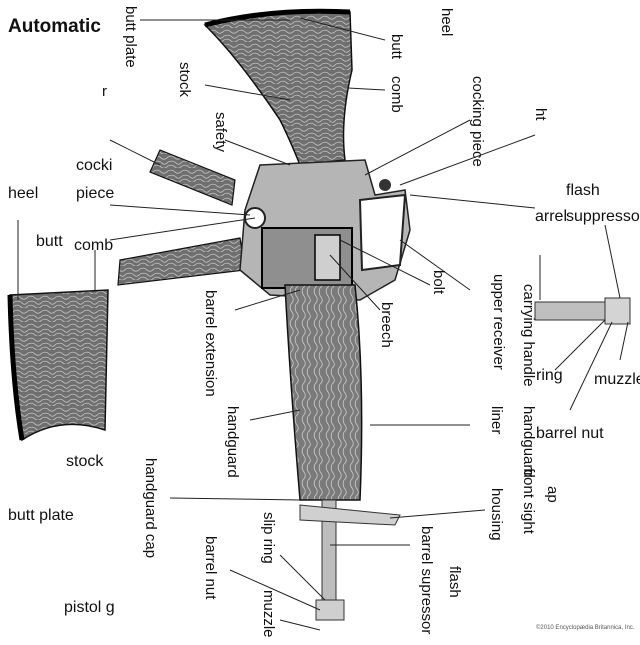  What do you see at coordinates (617, 379) in the screenshot?
I see `label-muzzle-right: muzzle` at bounding box center [617, 379].